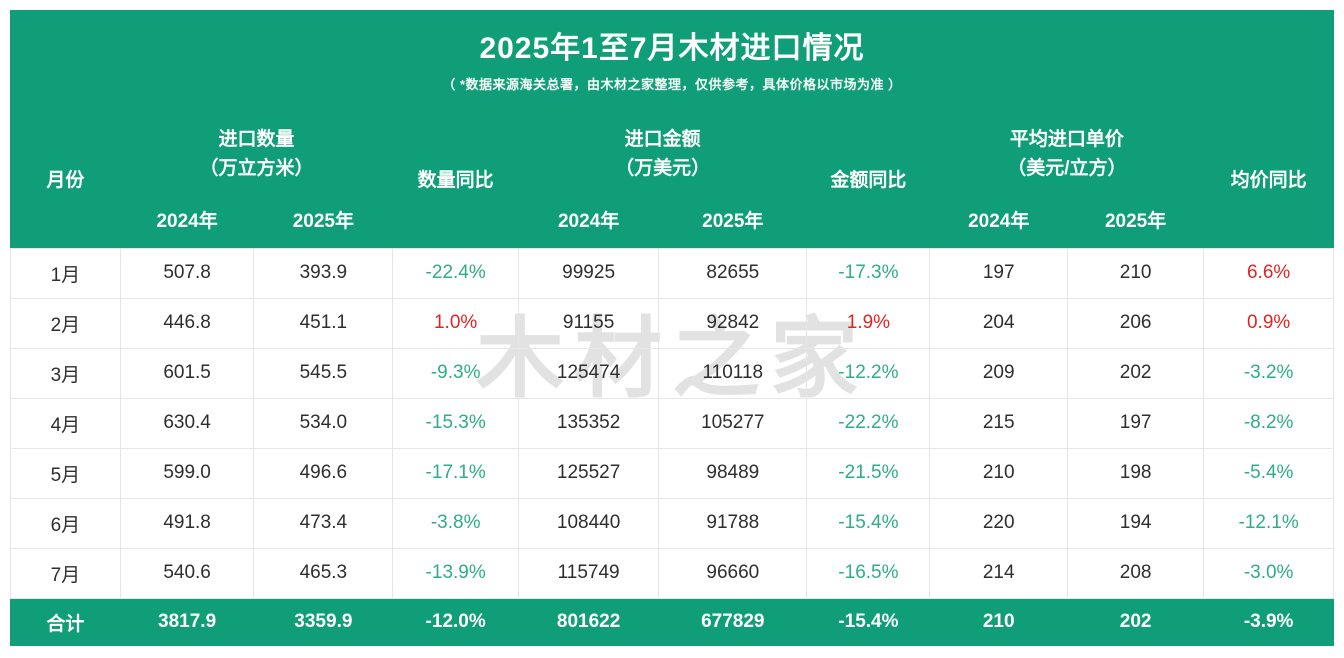  I want to click on value-cell: 801622, so click(588, 622).